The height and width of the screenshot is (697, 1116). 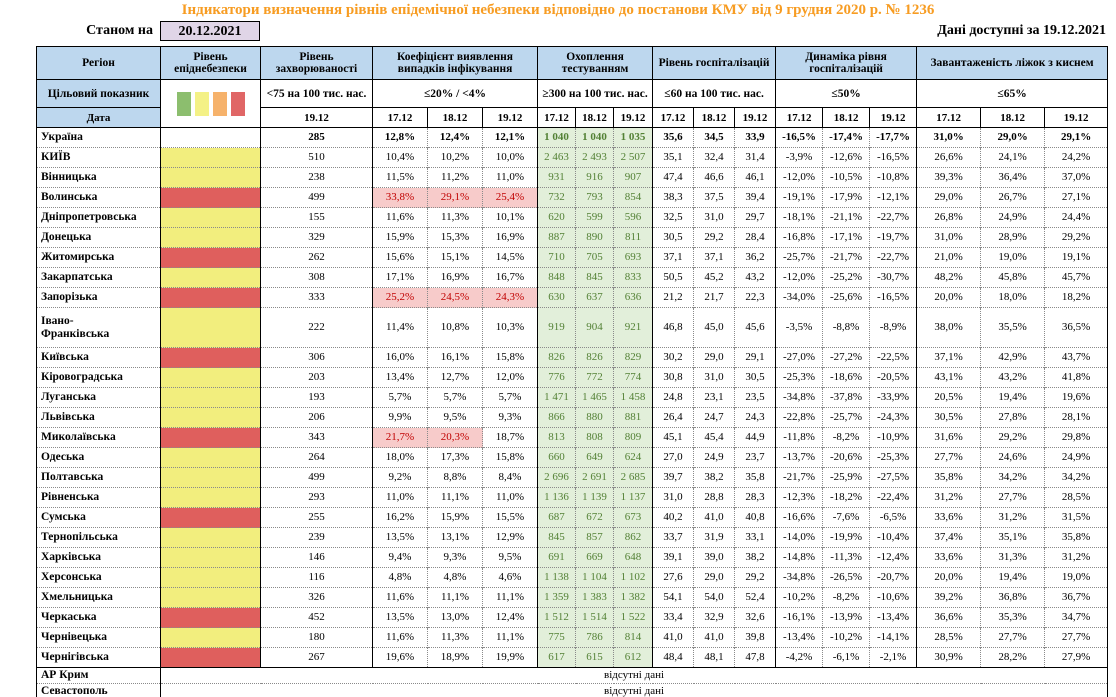 I want to click on oxygen-beds-value: 24,2%, so click(x=1076, y=157).